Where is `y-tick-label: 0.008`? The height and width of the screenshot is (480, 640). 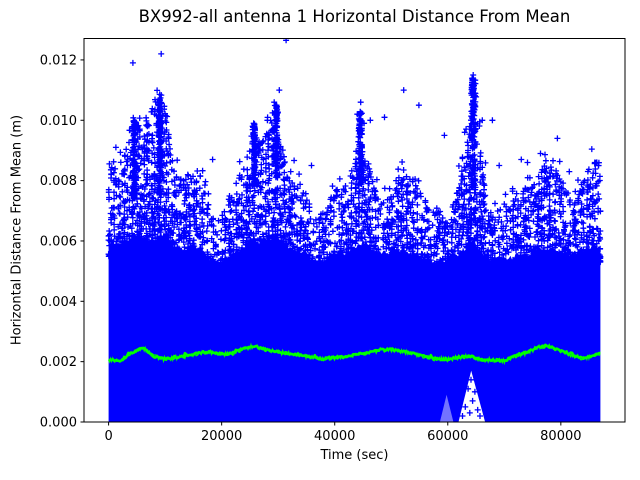 y-tick-label: 0.008 is located at coordinates (58, 181).